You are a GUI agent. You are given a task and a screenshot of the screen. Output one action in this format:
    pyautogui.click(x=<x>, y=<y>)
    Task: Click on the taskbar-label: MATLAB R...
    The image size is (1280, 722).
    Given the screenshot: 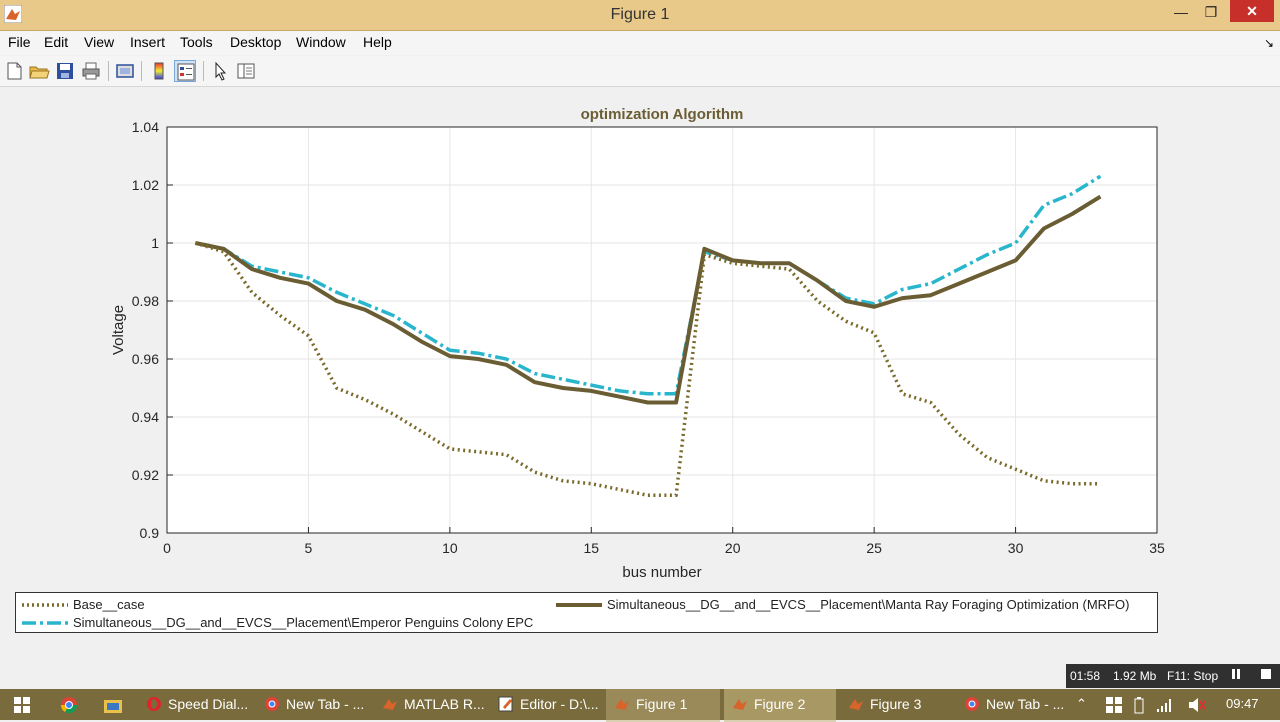 What is the action you would take?
    pyautogui.click(x=444, y=704)
    